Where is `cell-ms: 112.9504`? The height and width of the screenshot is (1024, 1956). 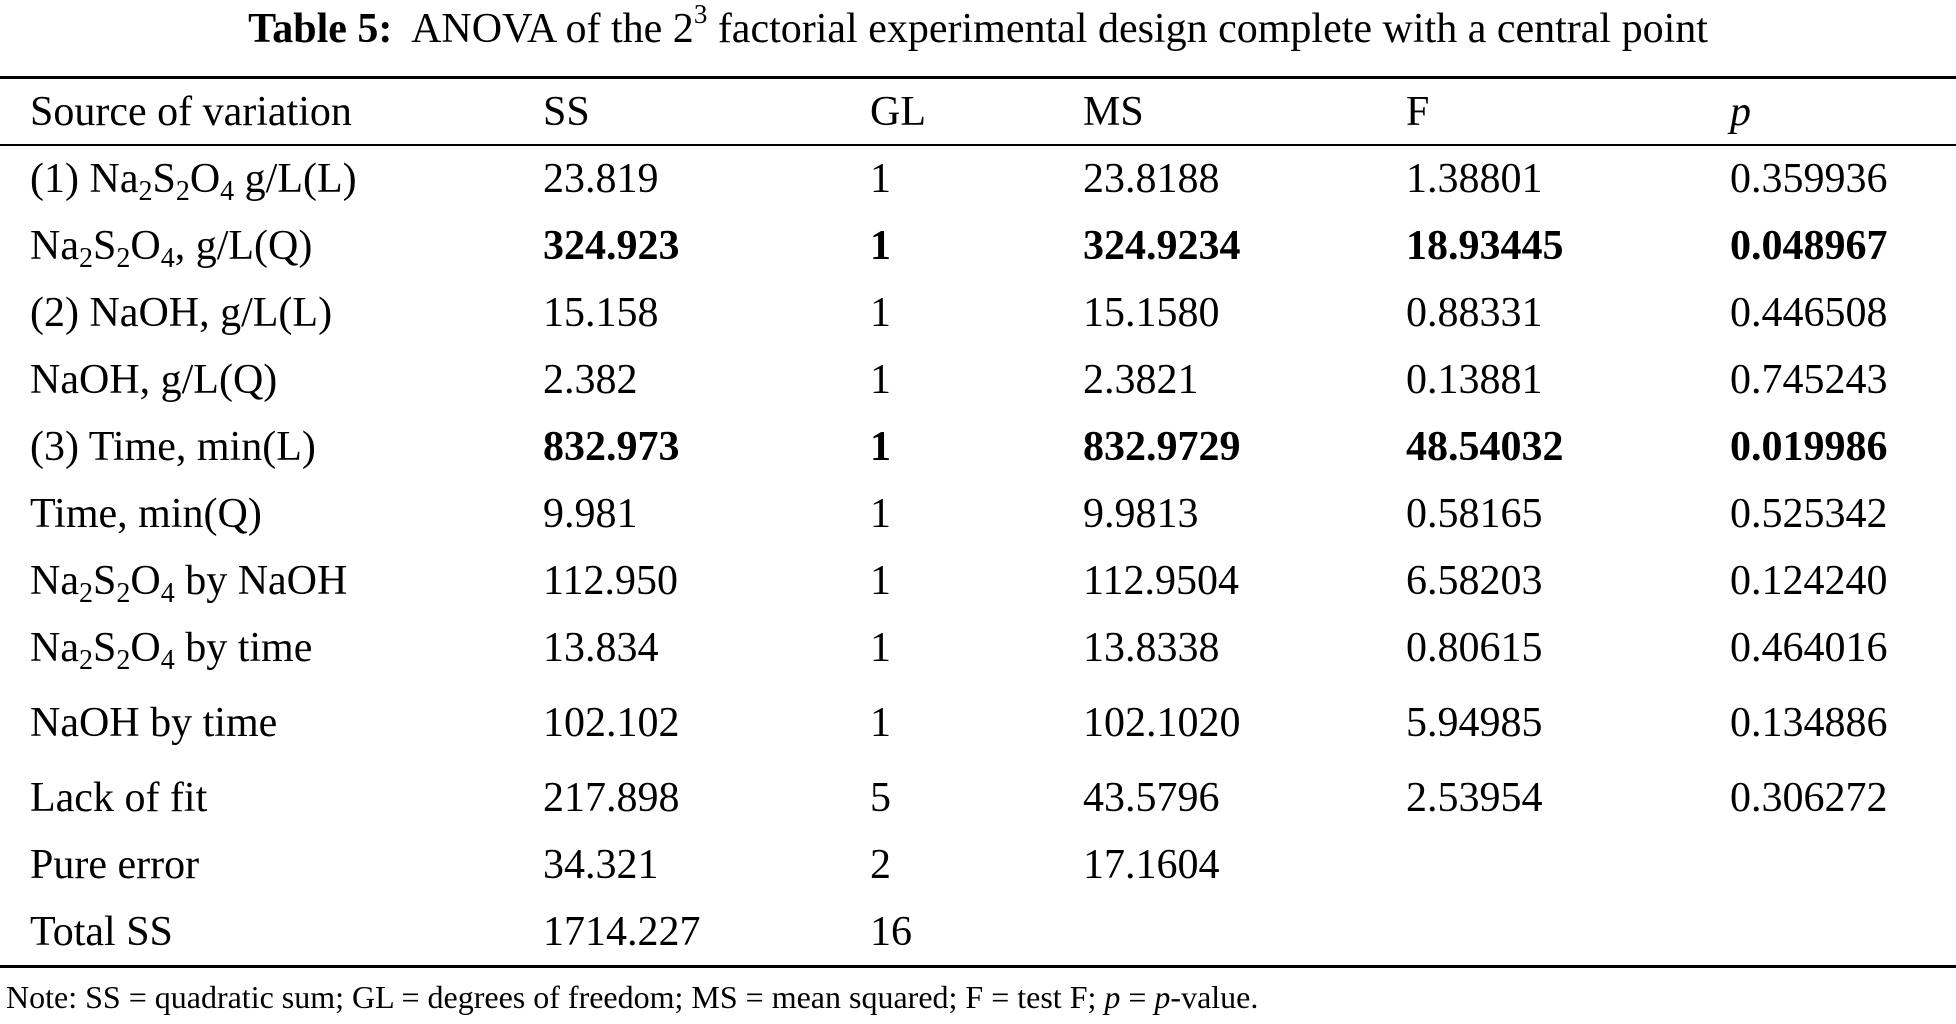
cell-ms: 112.9504 is located at coordinates (1161, 580).